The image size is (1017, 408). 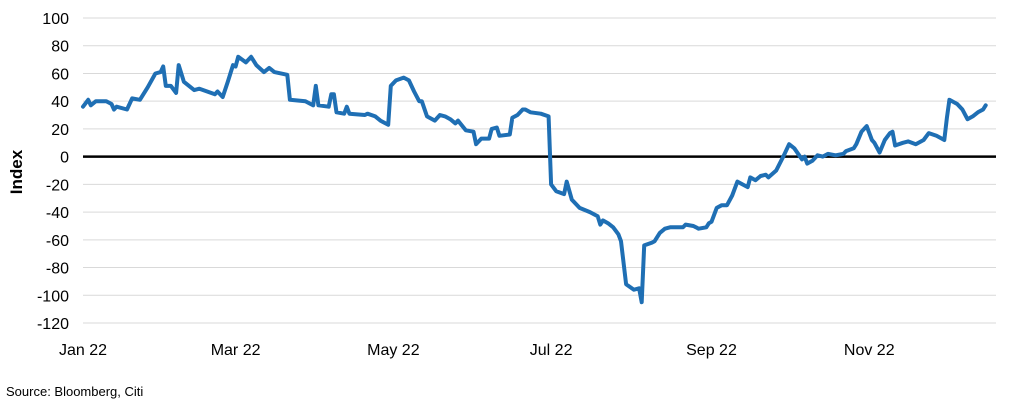 What do you see at coordinates (236, 350) in the screenshot?
I see `x-tick-label: Mar 22` at bounding box center [236, 350].